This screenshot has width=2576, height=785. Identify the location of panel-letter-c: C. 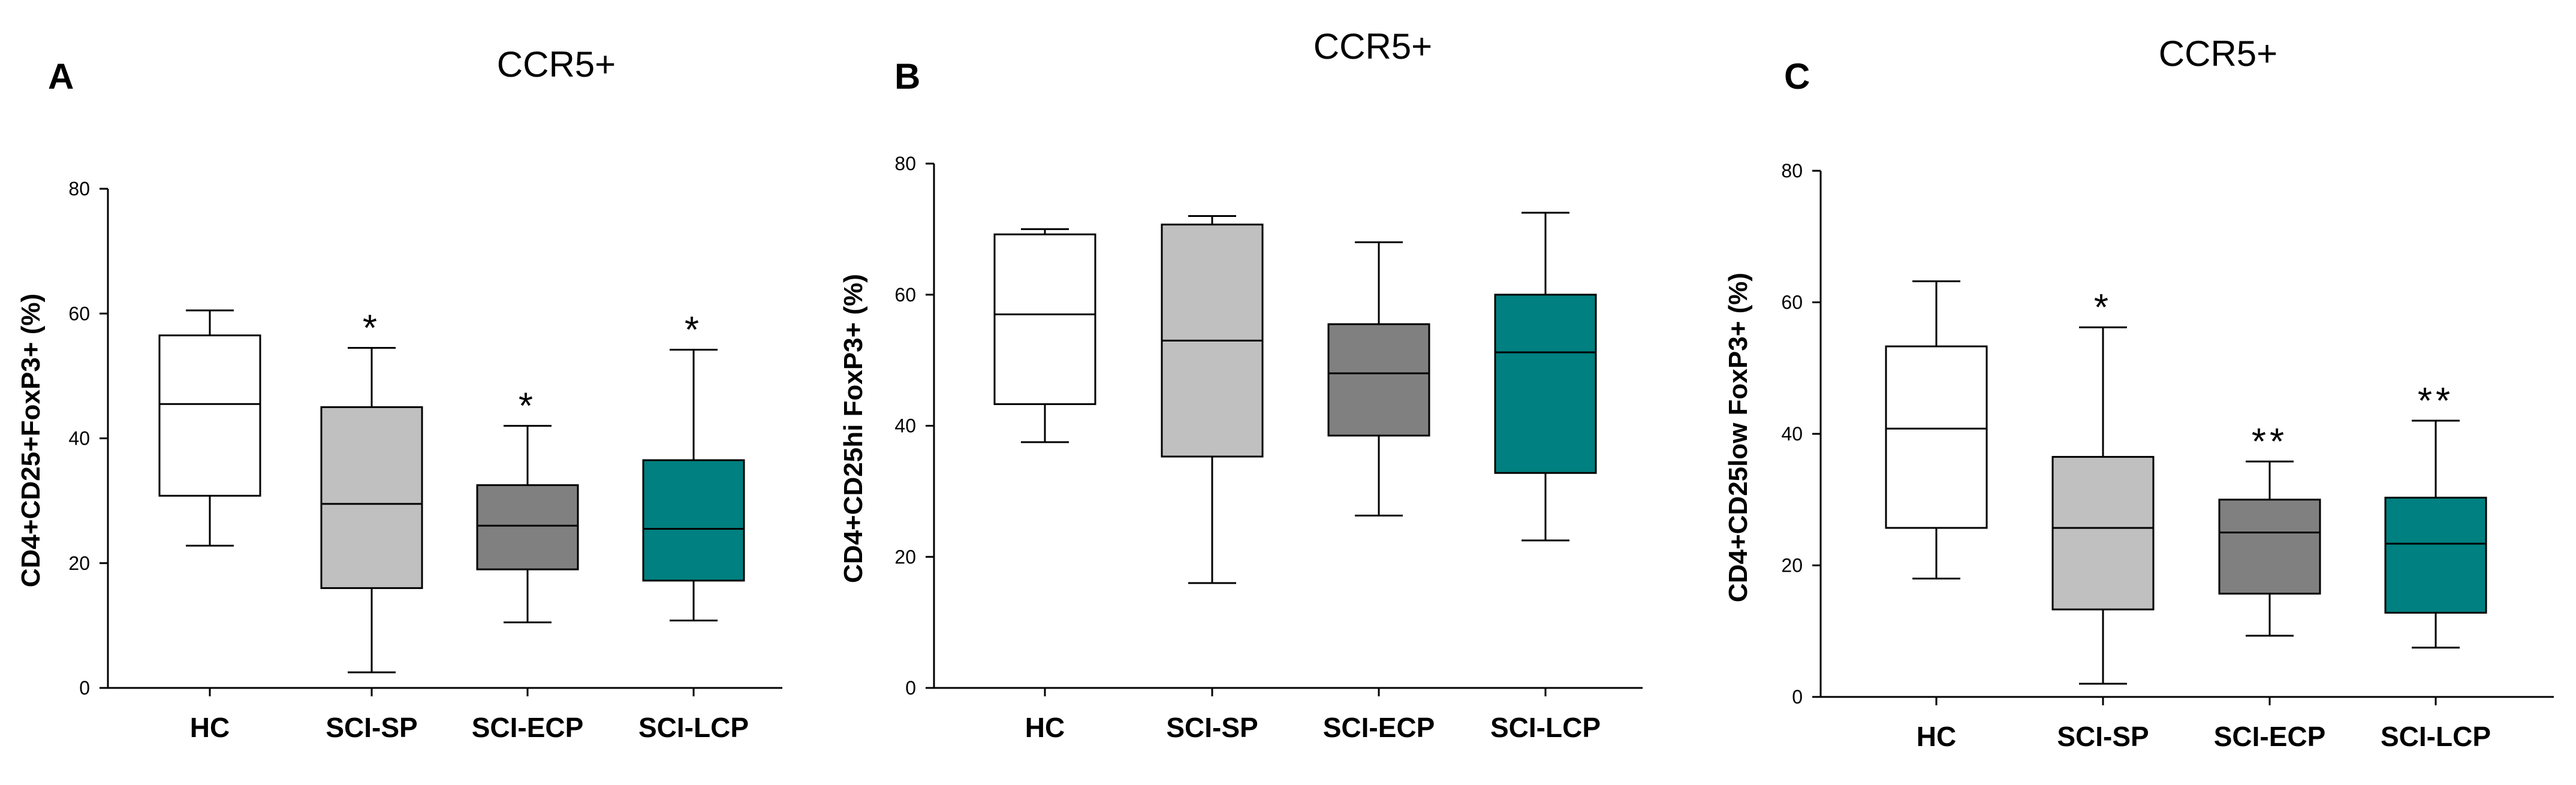
(1797, 76).